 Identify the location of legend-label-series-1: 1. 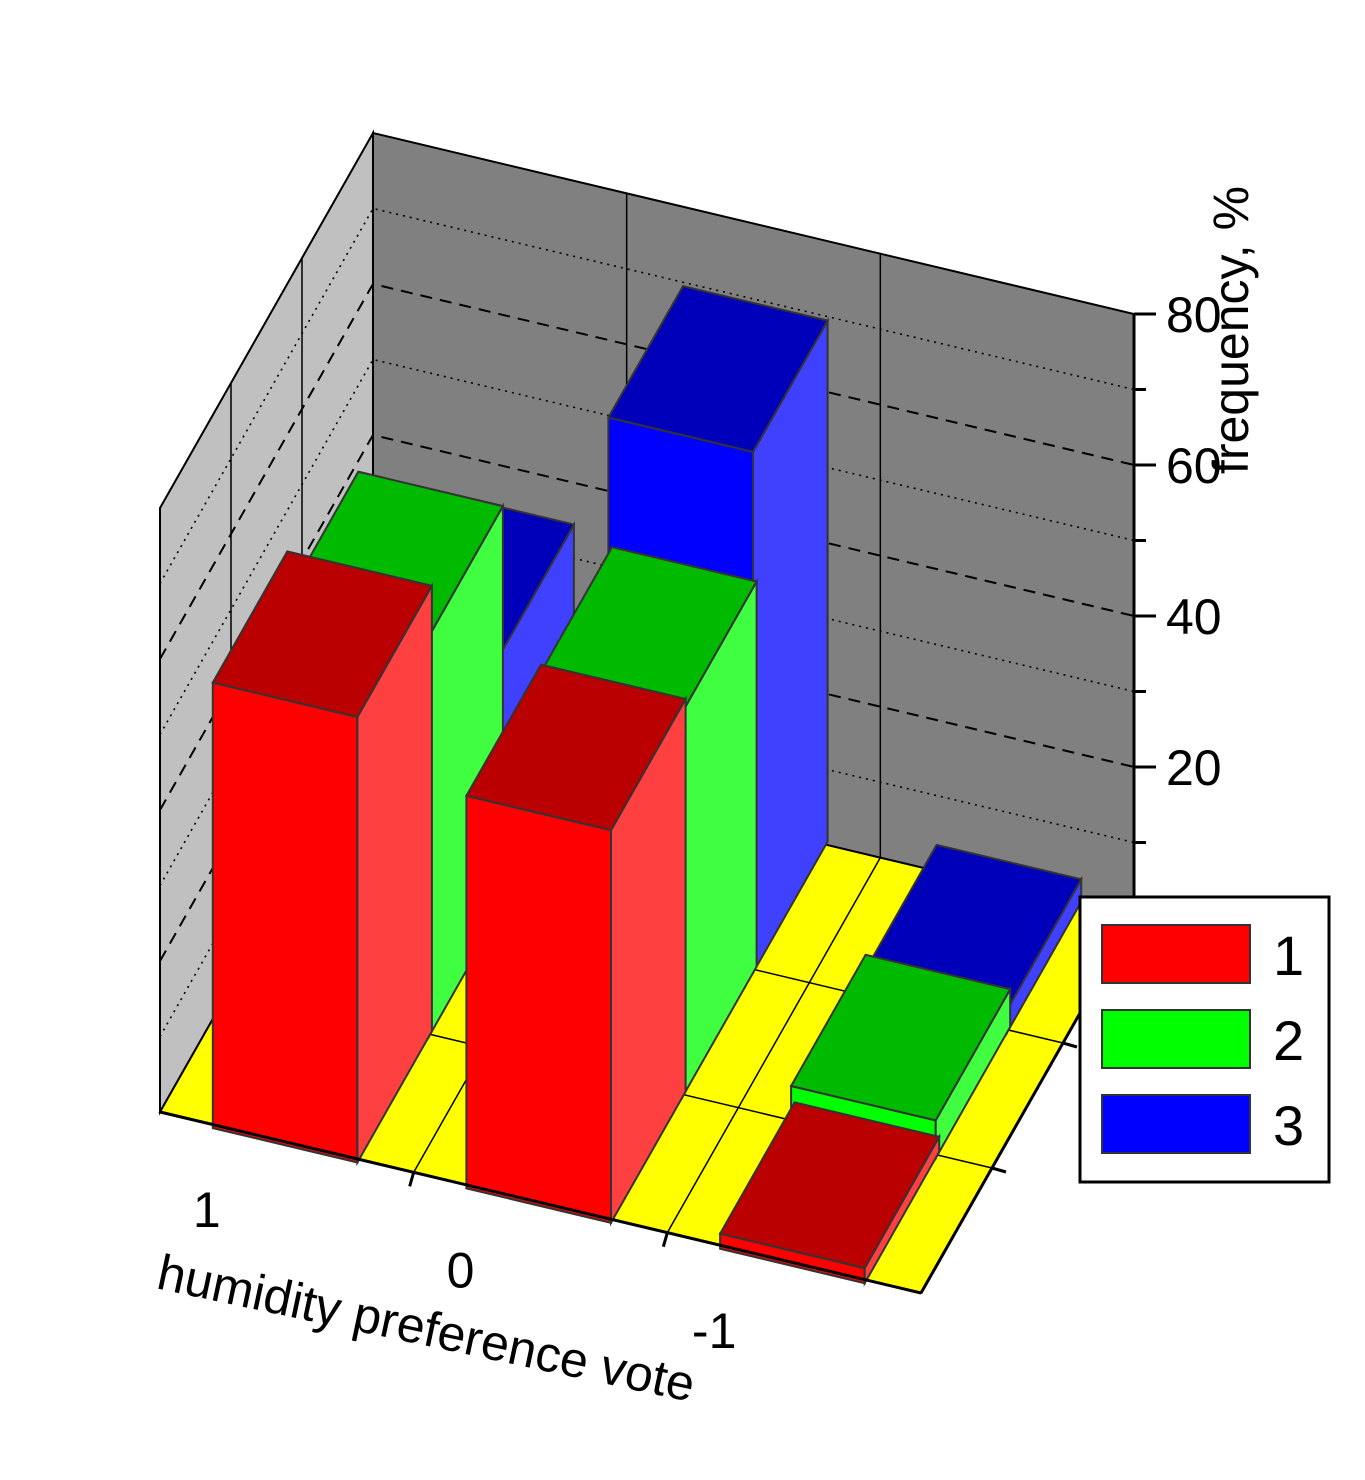
(1288, 955).